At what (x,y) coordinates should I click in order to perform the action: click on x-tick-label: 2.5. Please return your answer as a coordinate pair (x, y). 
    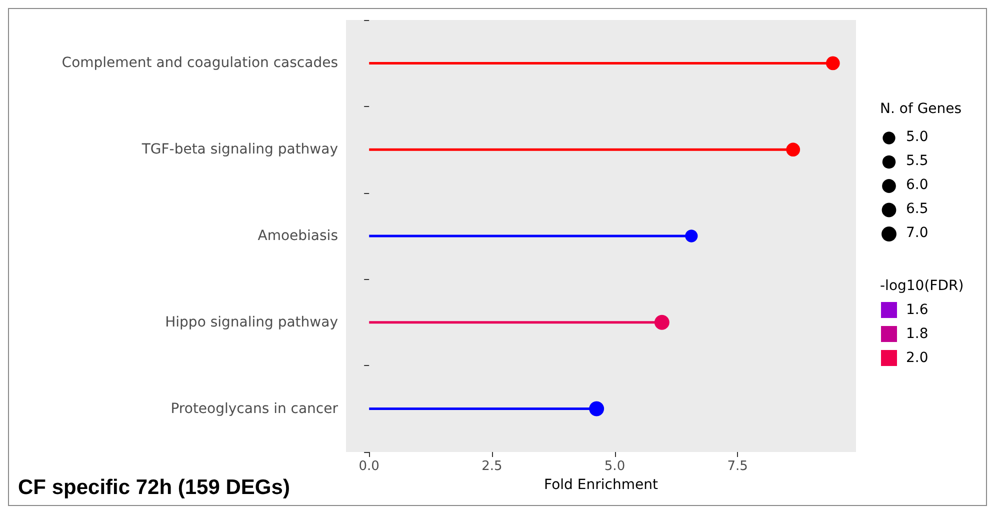
    Looking at the image, I should click on (492, 466).